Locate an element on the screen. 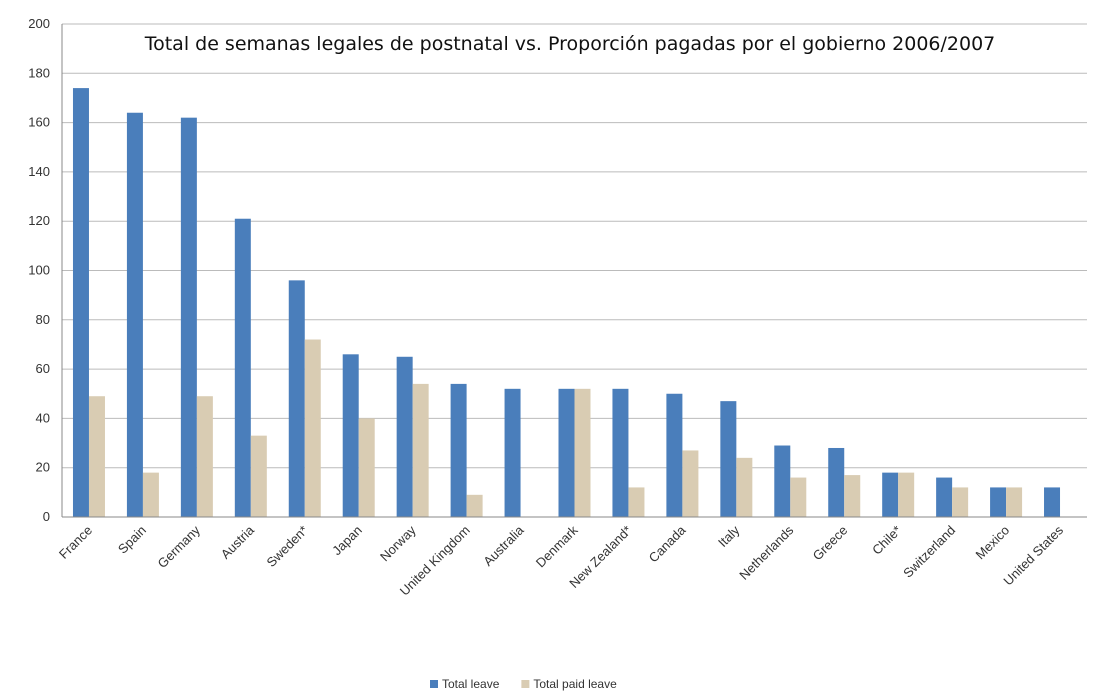  y-tick-label: 40 is located at coordinates (43, 417).